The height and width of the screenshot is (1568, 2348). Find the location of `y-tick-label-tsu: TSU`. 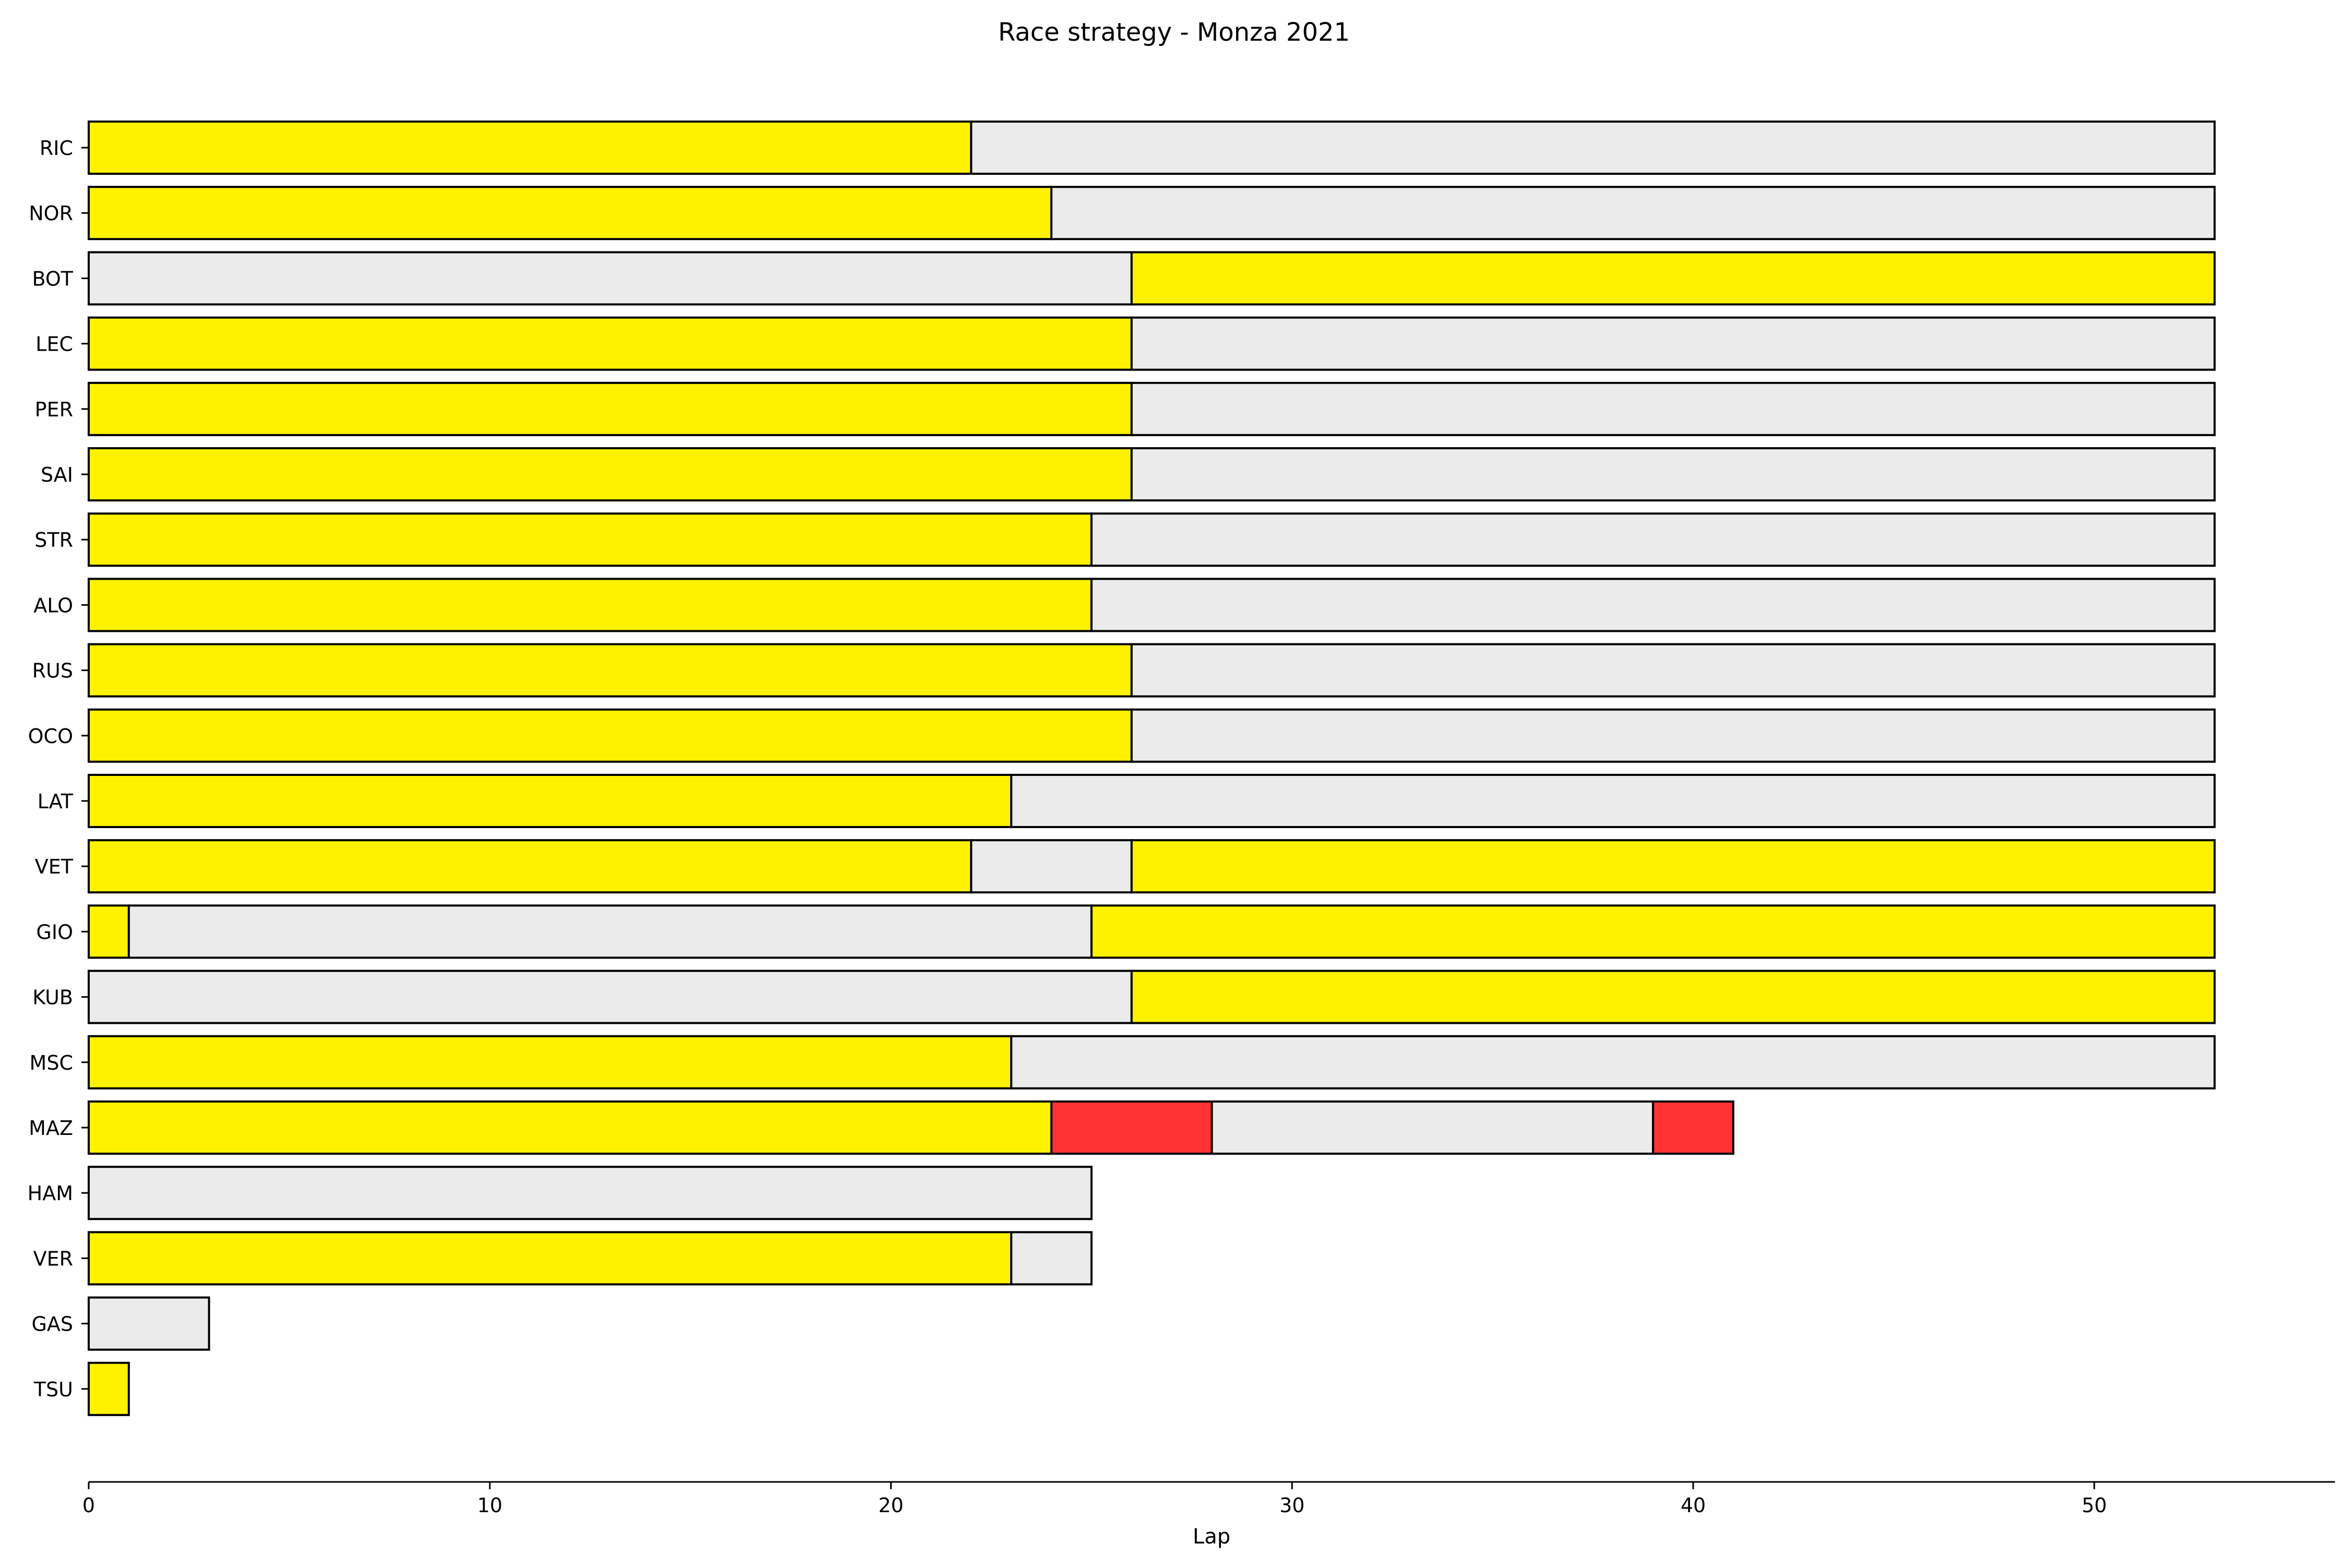

y-tick-label-tsu: TSU is located at coordinates (53, 1389).